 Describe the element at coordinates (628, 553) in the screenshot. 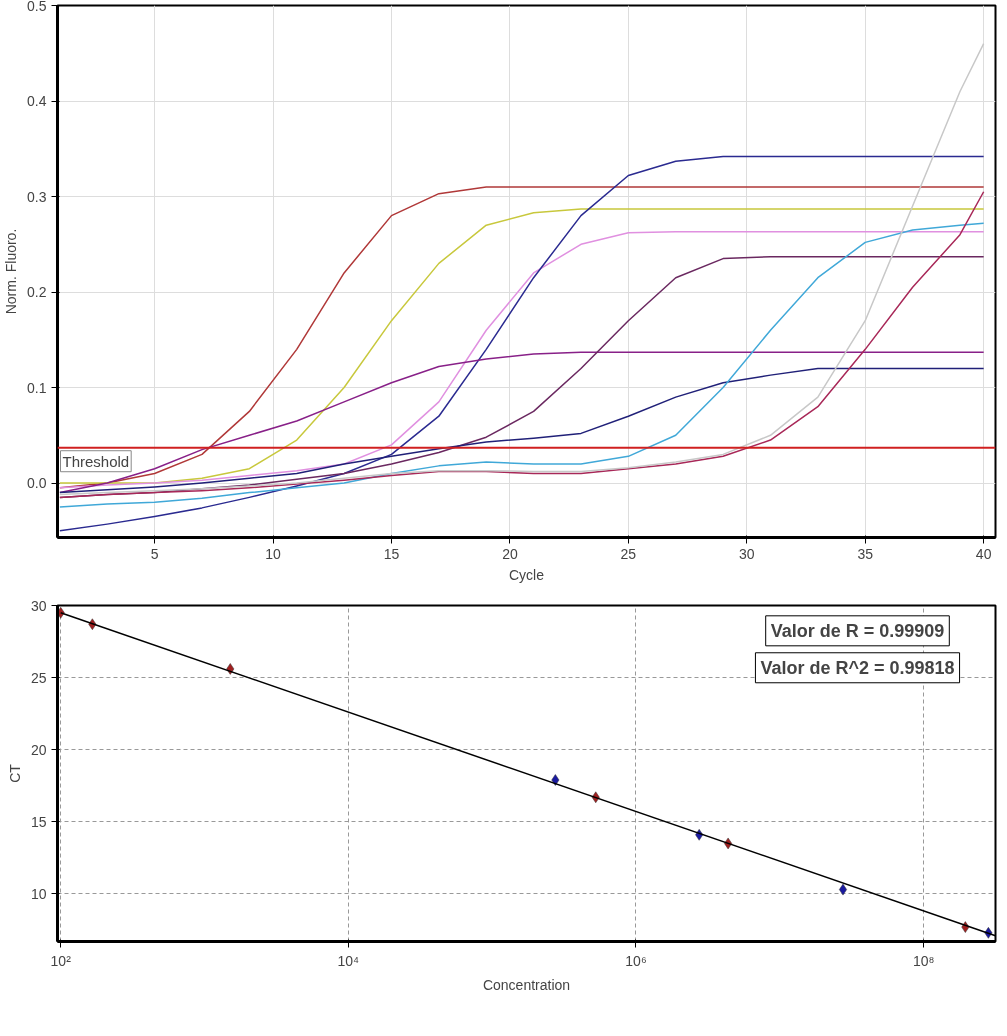

I see `x-tick-label: 25` at that location.